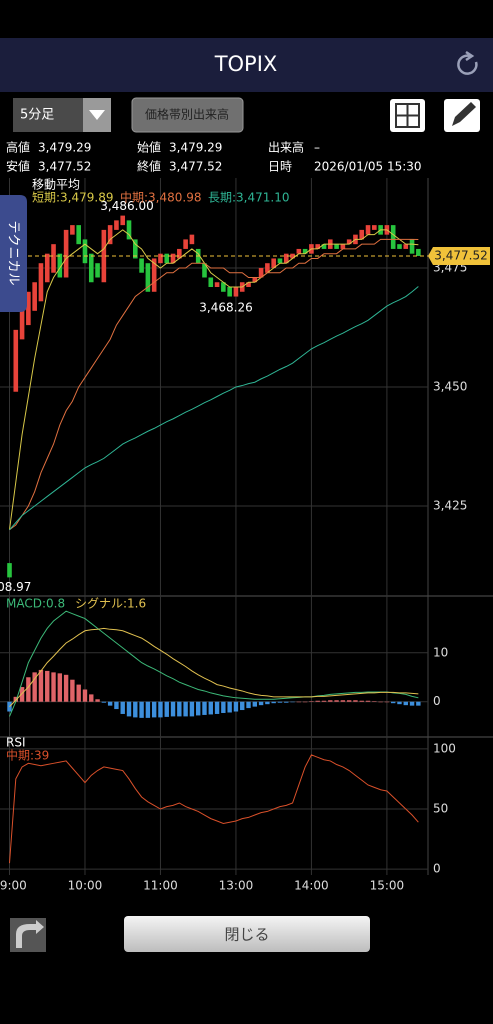 Image resolution: width=493 pixels, height=1024 pixels. Describe the element at coordinates (160, 886) in the screenshot. I see `x-tick-label: 11:00` at that location.